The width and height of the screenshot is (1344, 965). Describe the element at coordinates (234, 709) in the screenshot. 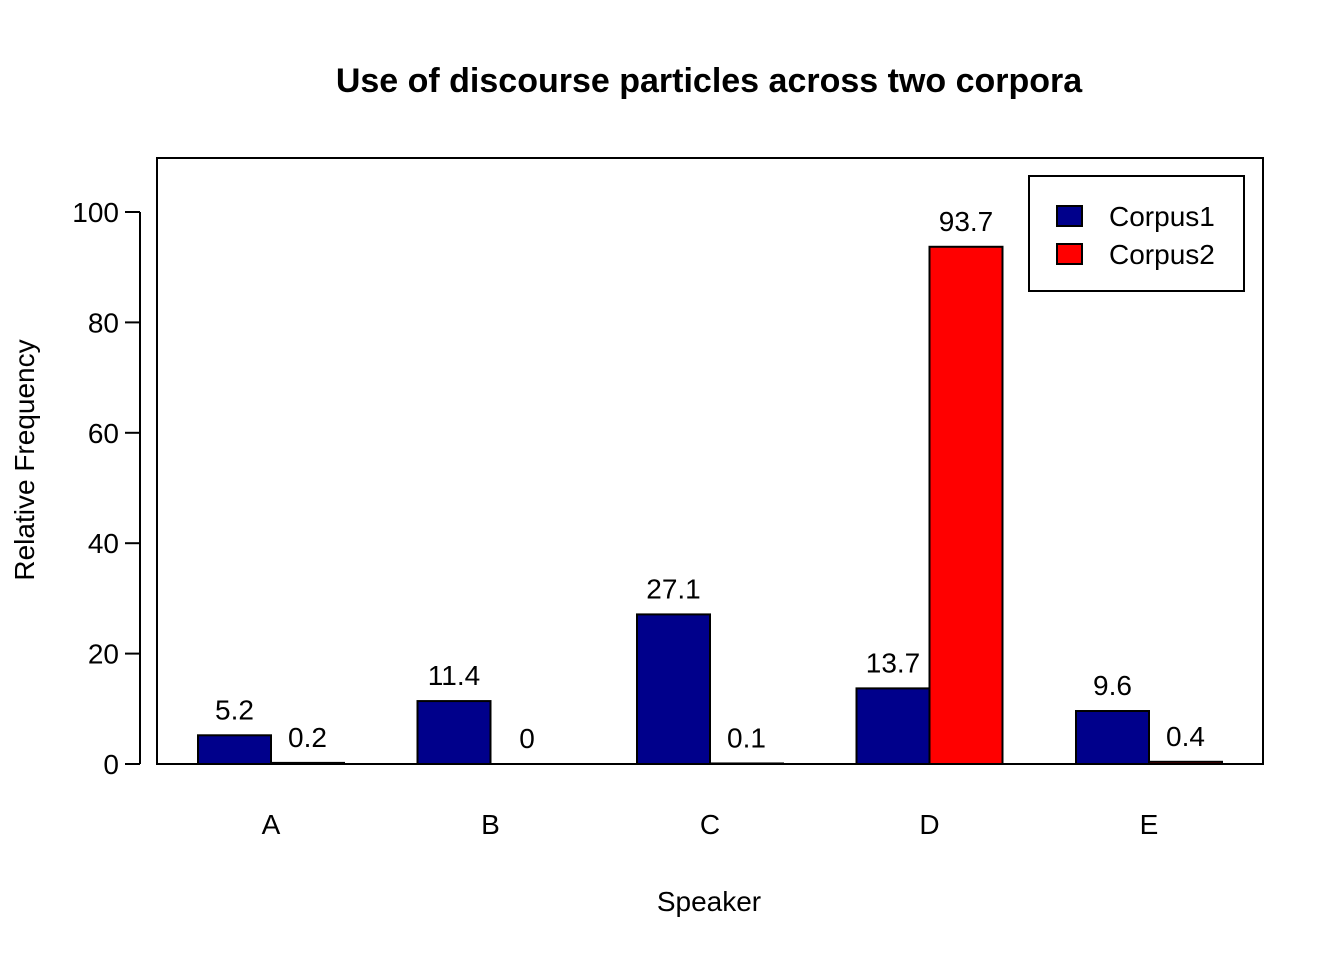

I see `value-label-corpus1-a: 5.2` at that location.